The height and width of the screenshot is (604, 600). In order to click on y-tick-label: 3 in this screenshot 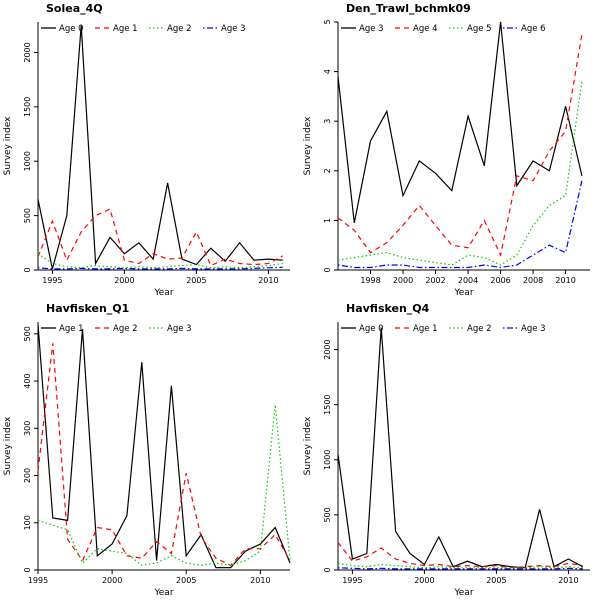, I will do `click(327, 121)`.